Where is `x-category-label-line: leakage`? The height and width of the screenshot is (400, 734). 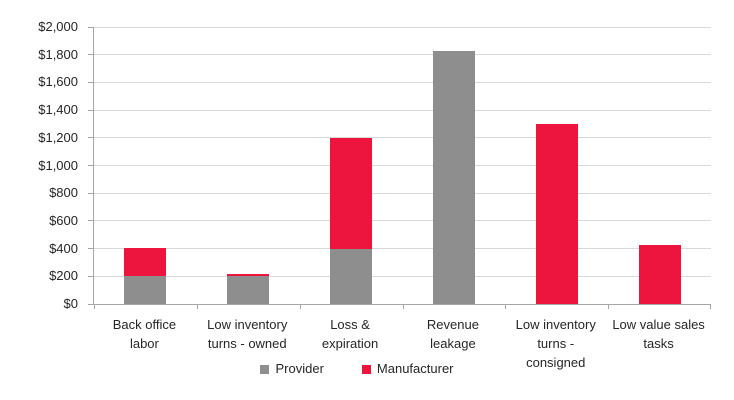 x-category-label-line: leakage is located at coordinates (453, 343).